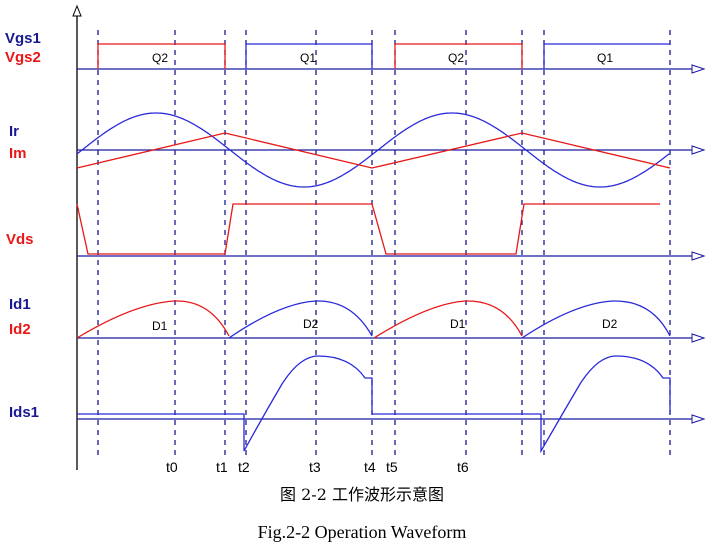  I want to click on gate-pulses, so click(383, 56).